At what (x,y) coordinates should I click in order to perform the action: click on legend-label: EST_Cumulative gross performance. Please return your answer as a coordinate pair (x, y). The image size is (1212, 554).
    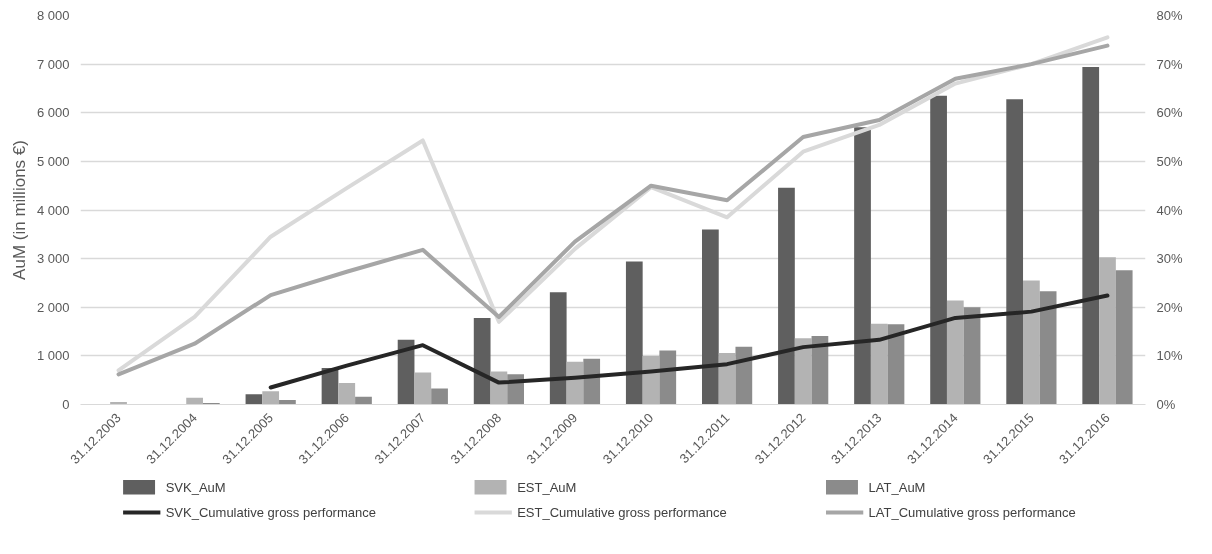
    Looking at the image, I should click on (622, 512).